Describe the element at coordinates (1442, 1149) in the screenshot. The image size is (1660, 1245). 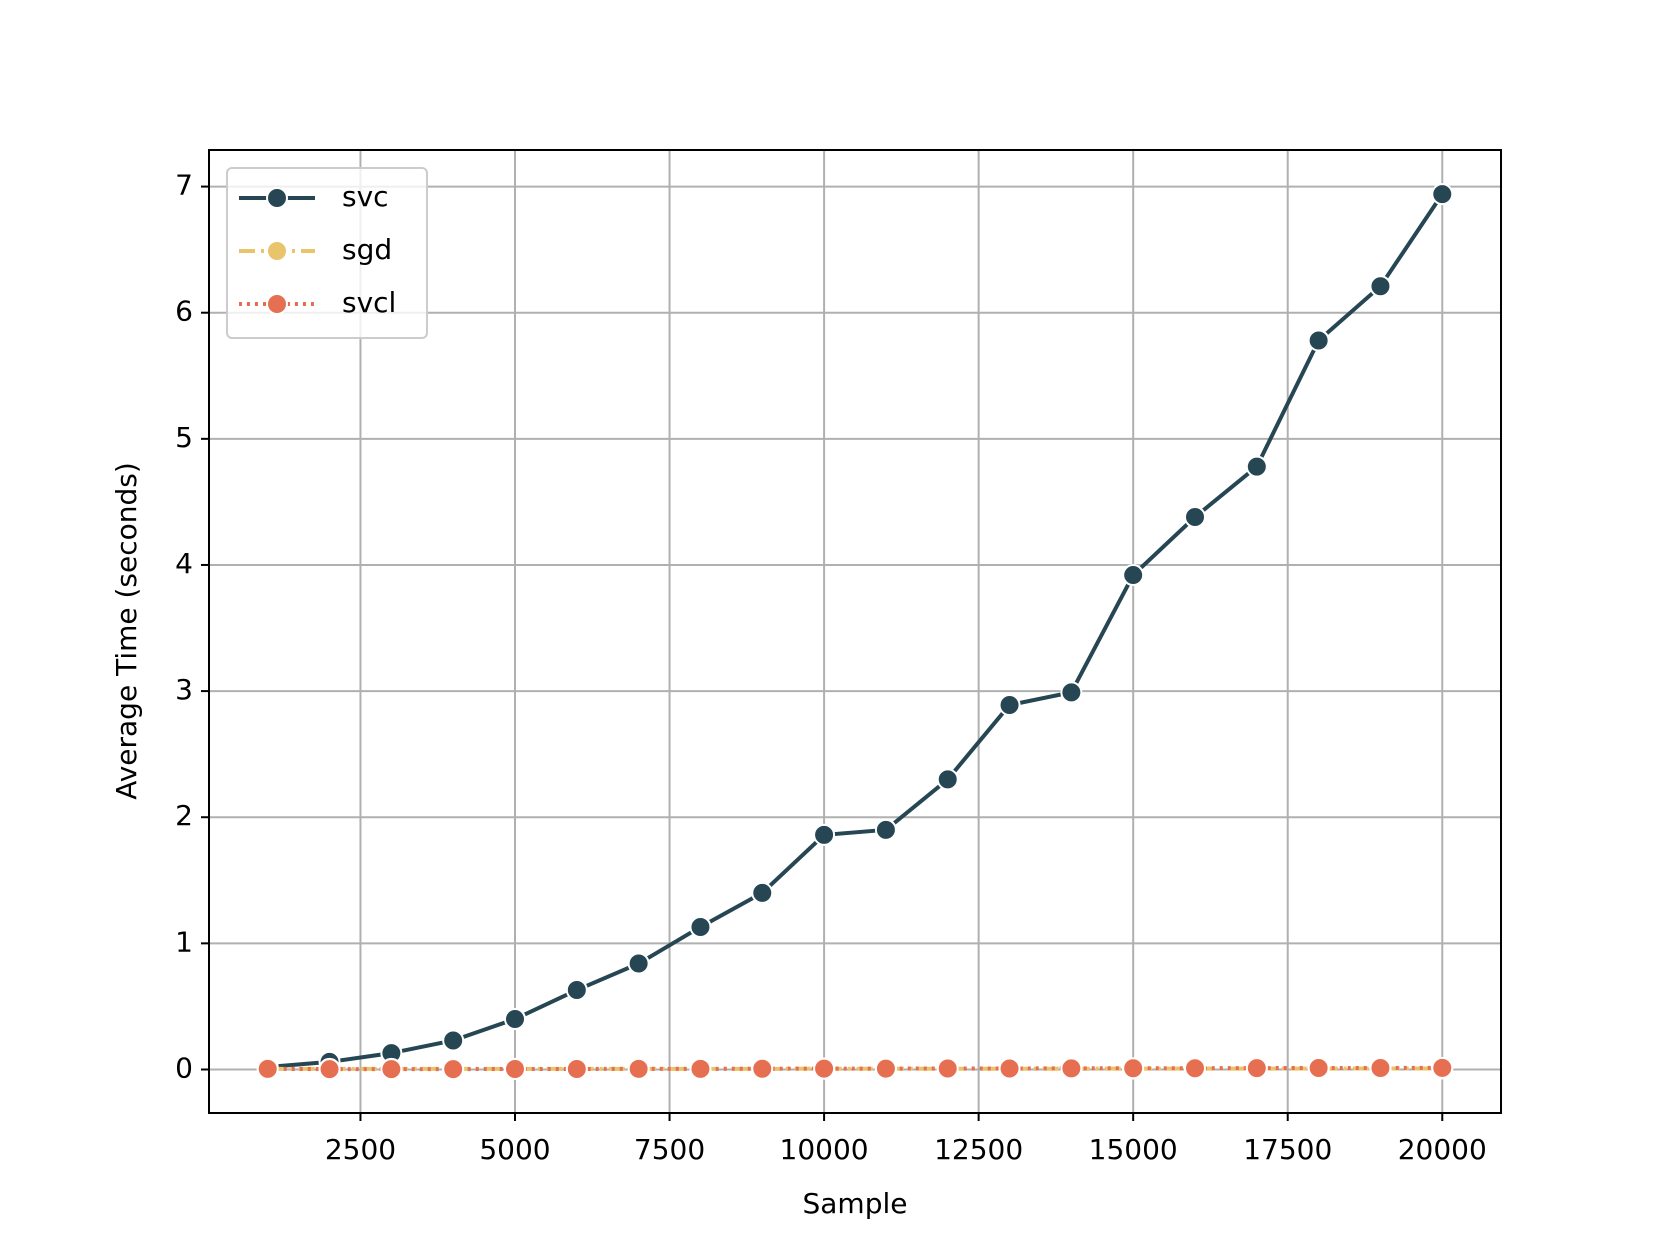
I see `x-tick-label: 20000` at that location.